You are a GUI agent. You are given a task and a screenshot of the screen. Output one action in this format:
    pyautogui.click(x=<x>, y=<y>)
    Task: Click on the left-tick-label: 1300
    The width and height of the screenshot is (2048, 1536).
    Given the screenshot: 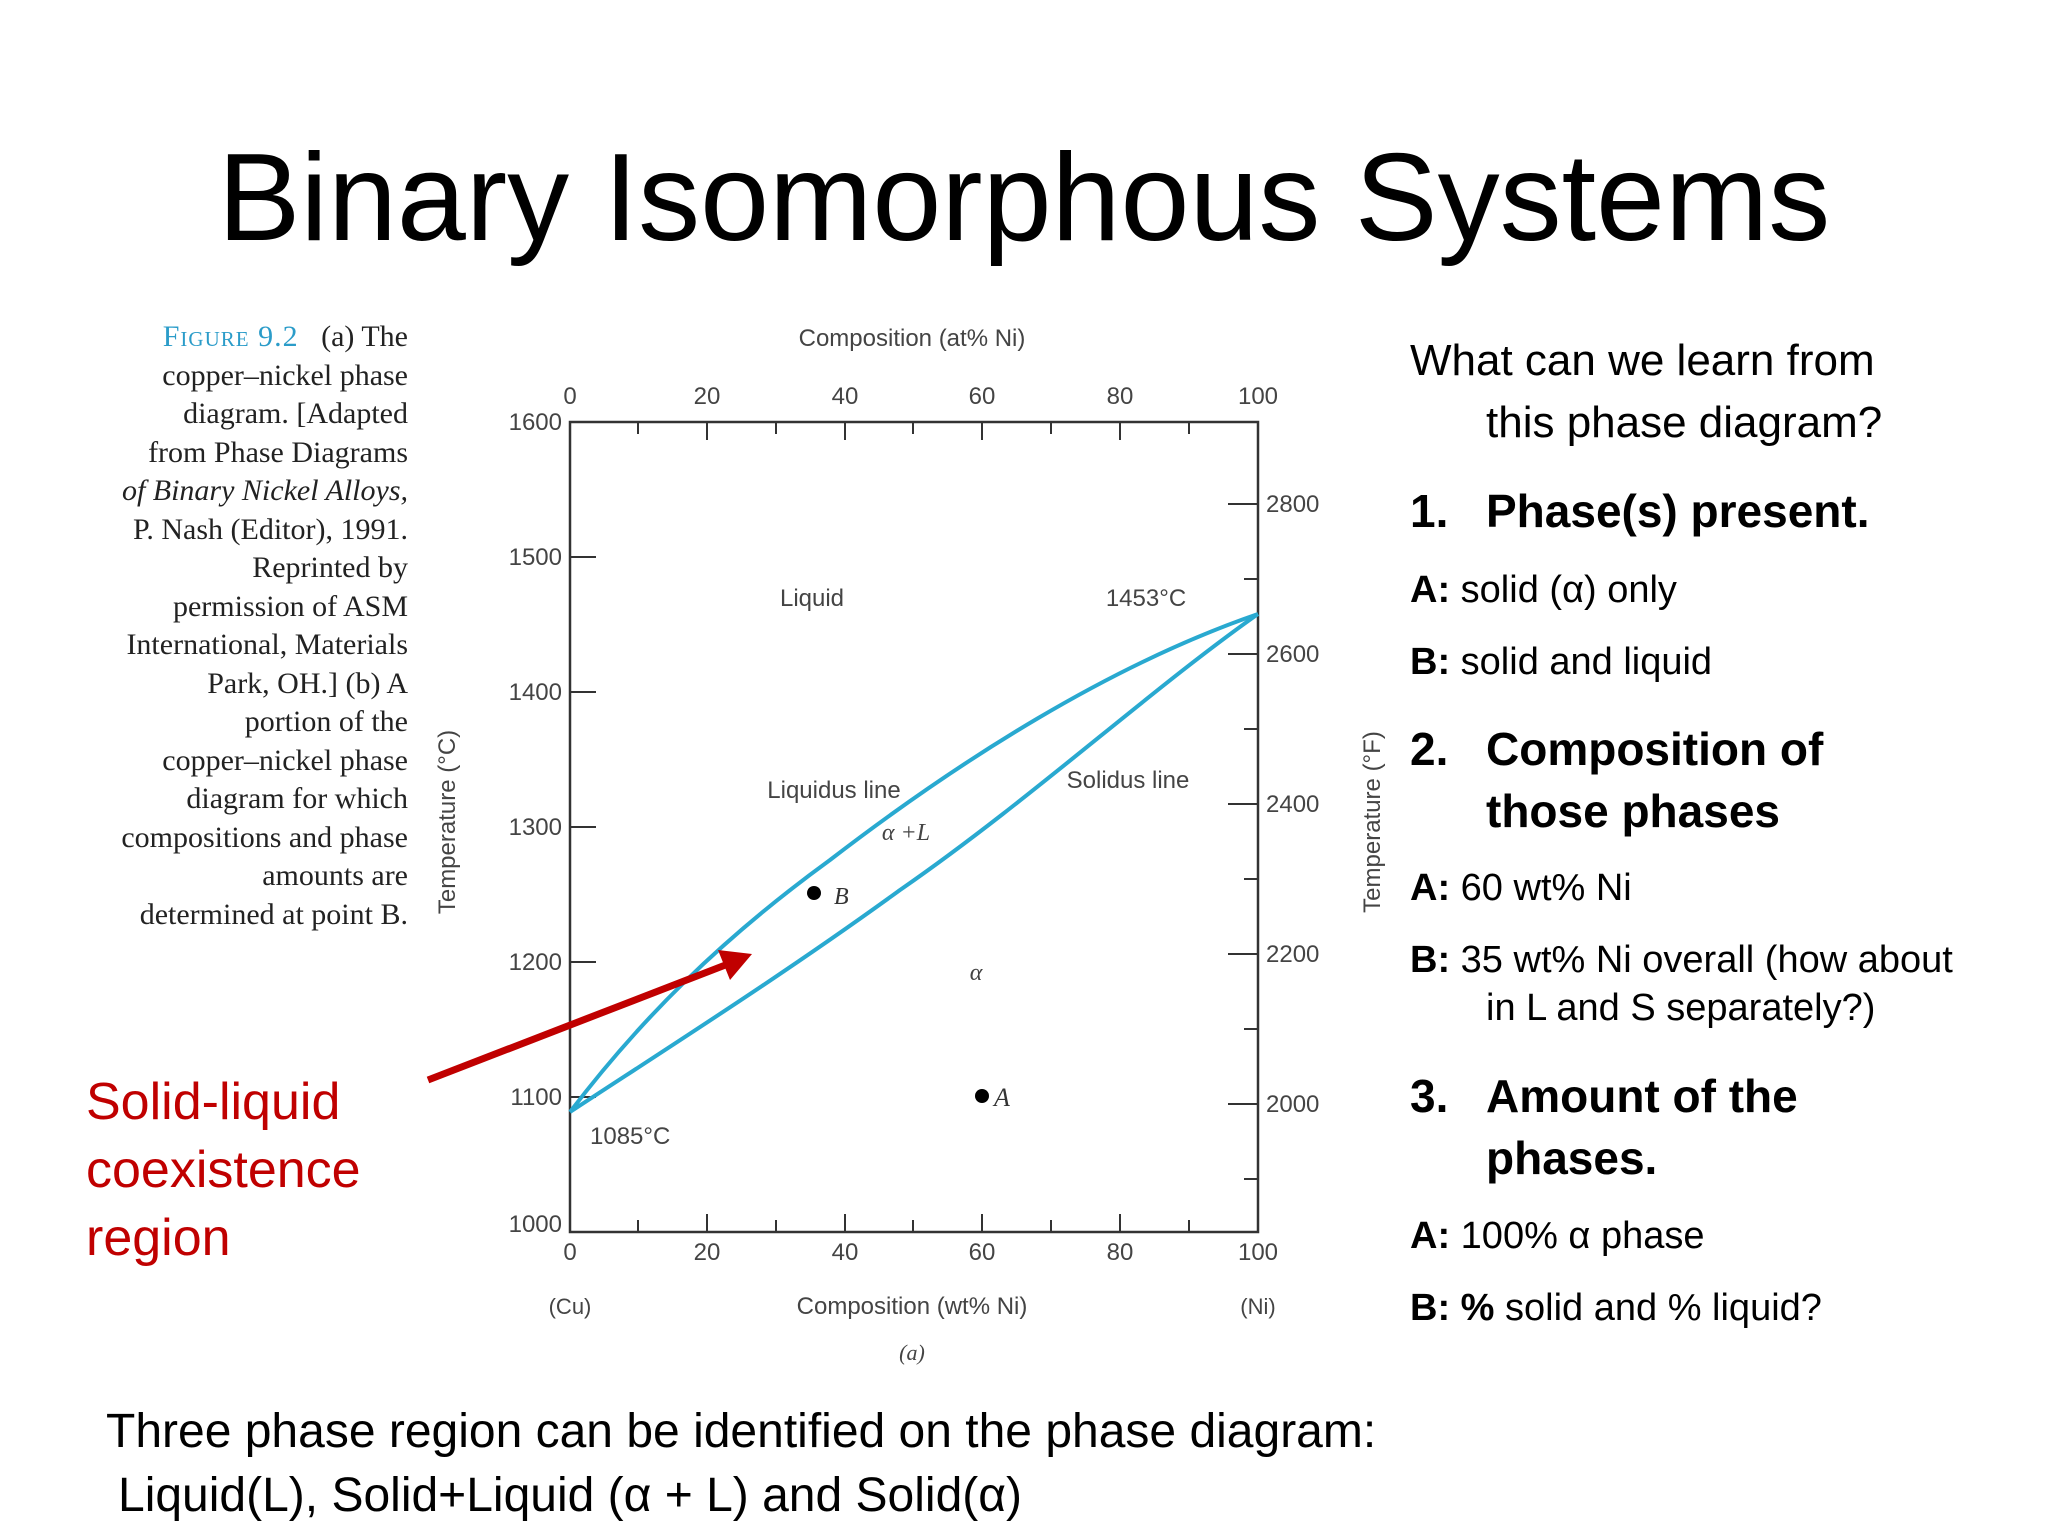 What is the action you would take?
    pyautogui.click(x=535, y=827)
    